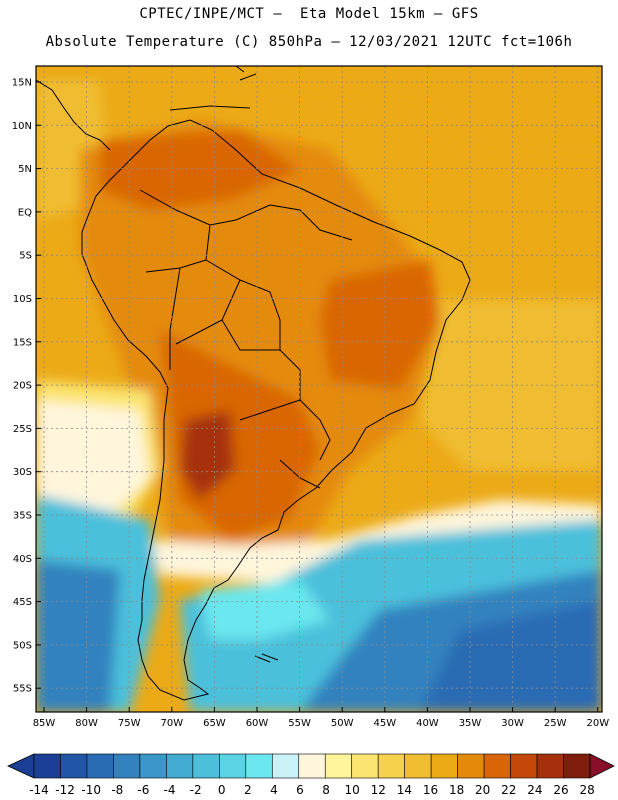 Image resolution: width=618 pixels, height=800 pixels. I want to click on colorbar-label: 0, so click(222, 790).